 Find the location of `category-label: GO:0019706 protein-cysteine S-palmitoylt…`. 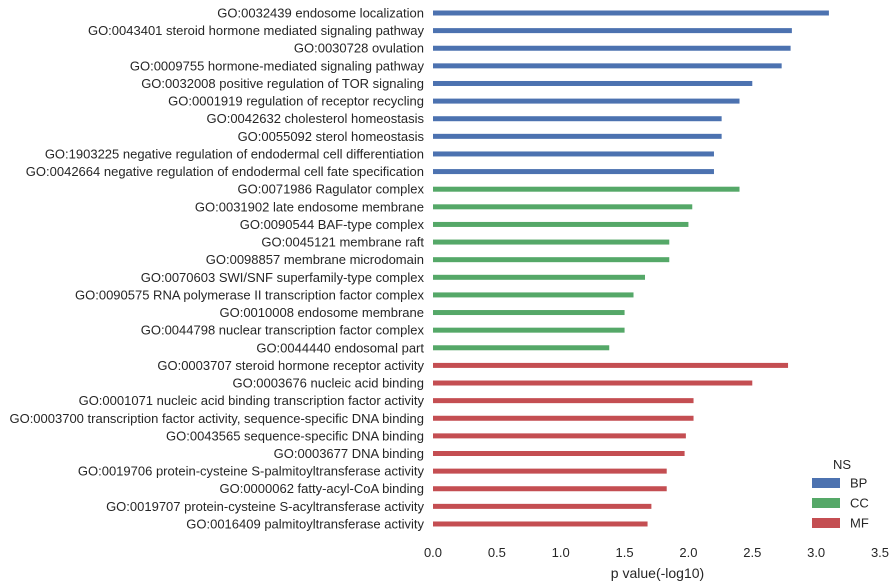

category-label: GO:0019706 protein-cysteine S-palmitoylt… is located at coordinates (251, 471).